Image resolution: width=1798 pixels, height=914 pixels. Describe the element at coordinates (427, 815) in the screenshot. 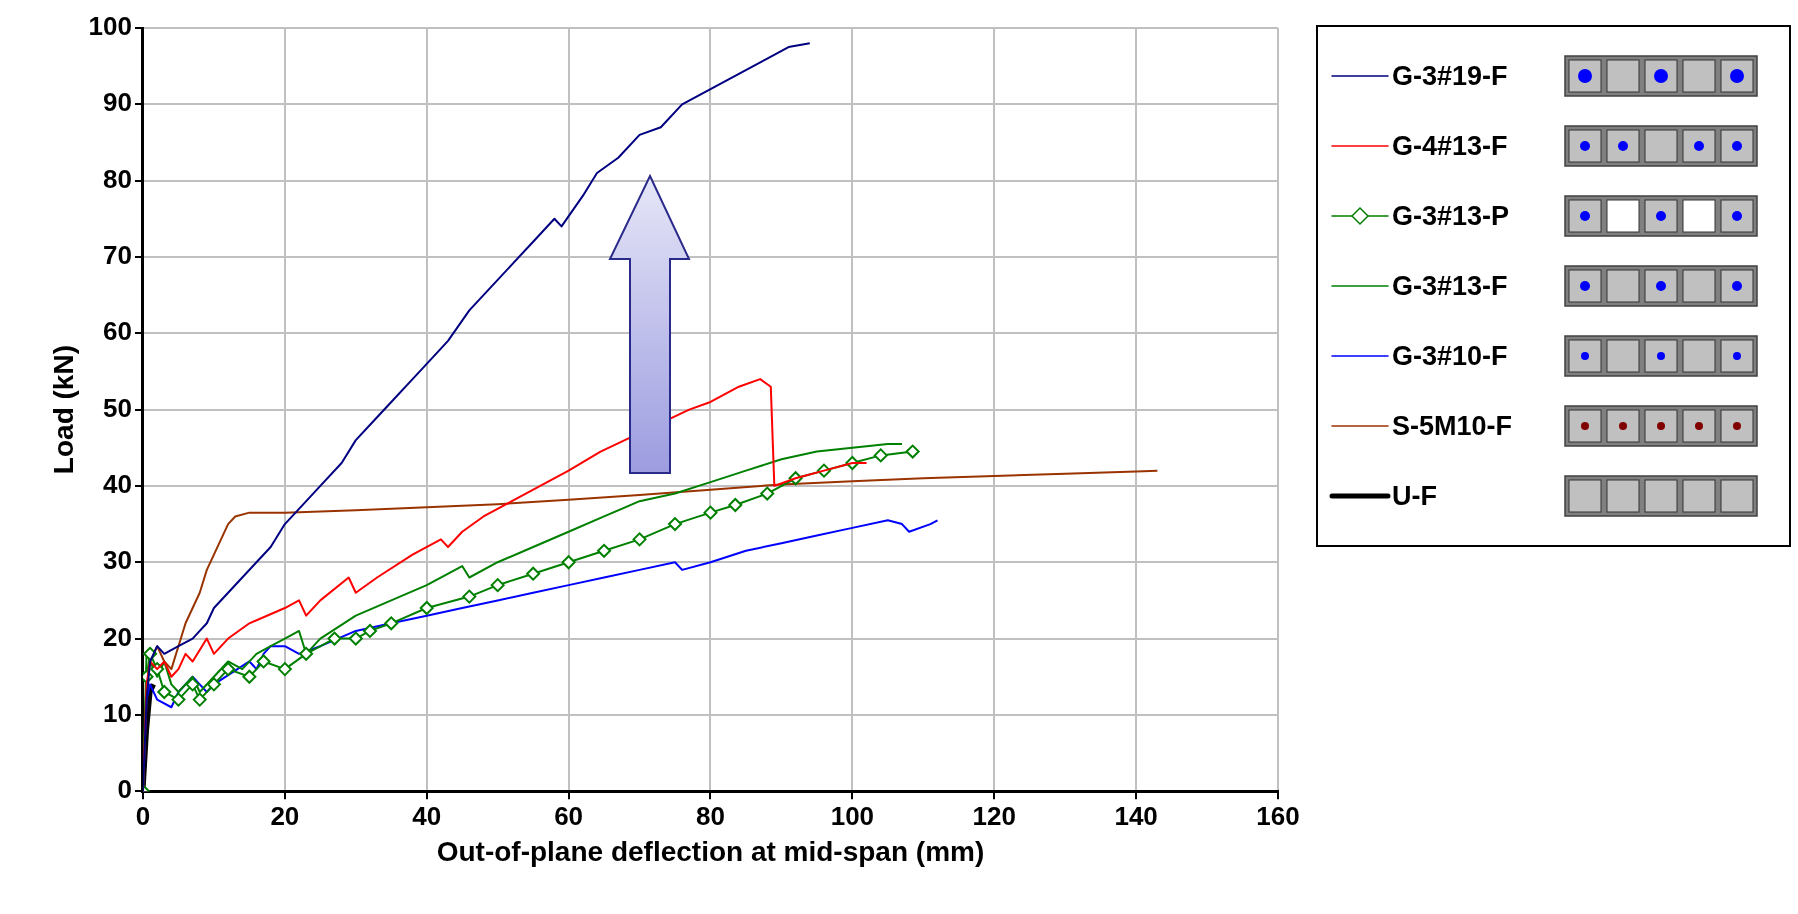

I see `x-tick-label: 40` at that location.